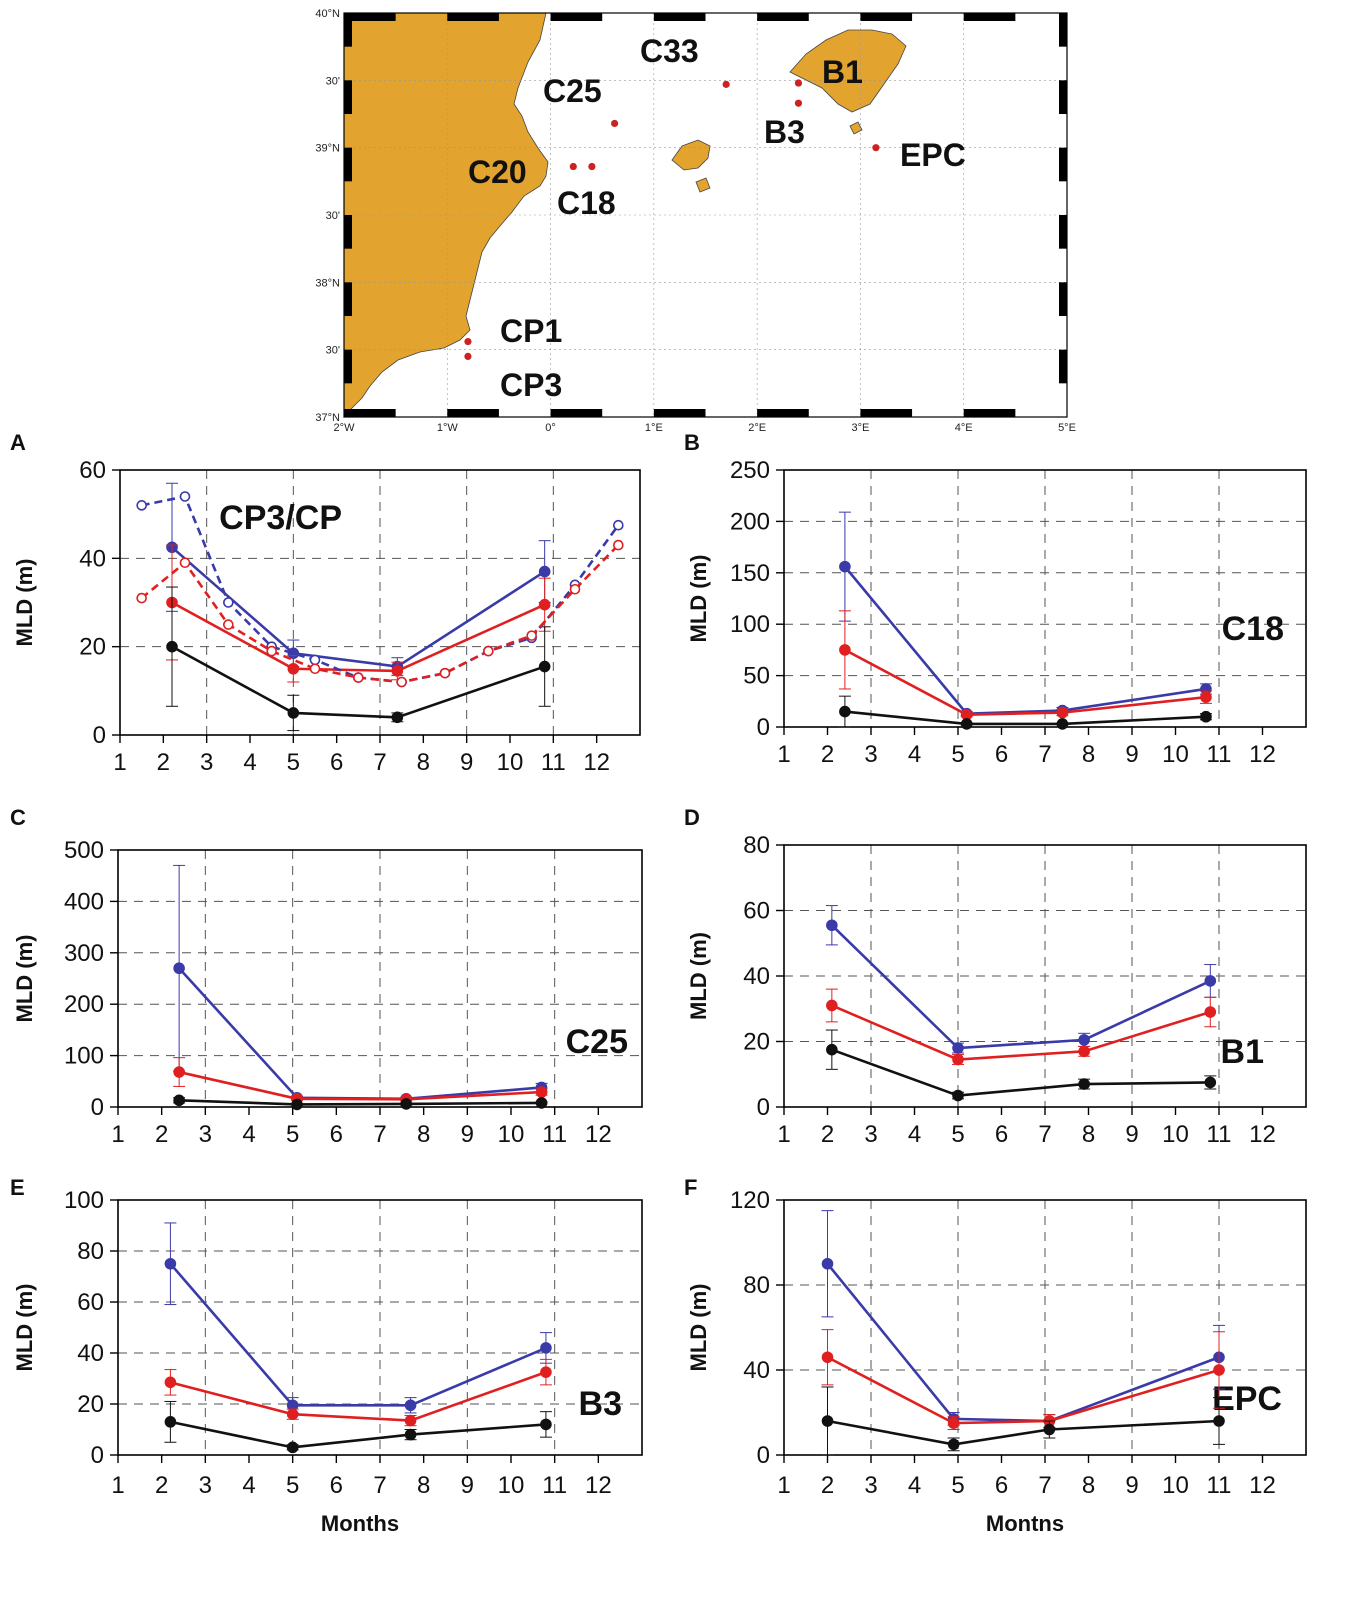 This screenshot has height=1617, width=1352. I want to click on x-tick-label: 4, so click(248, 1134).